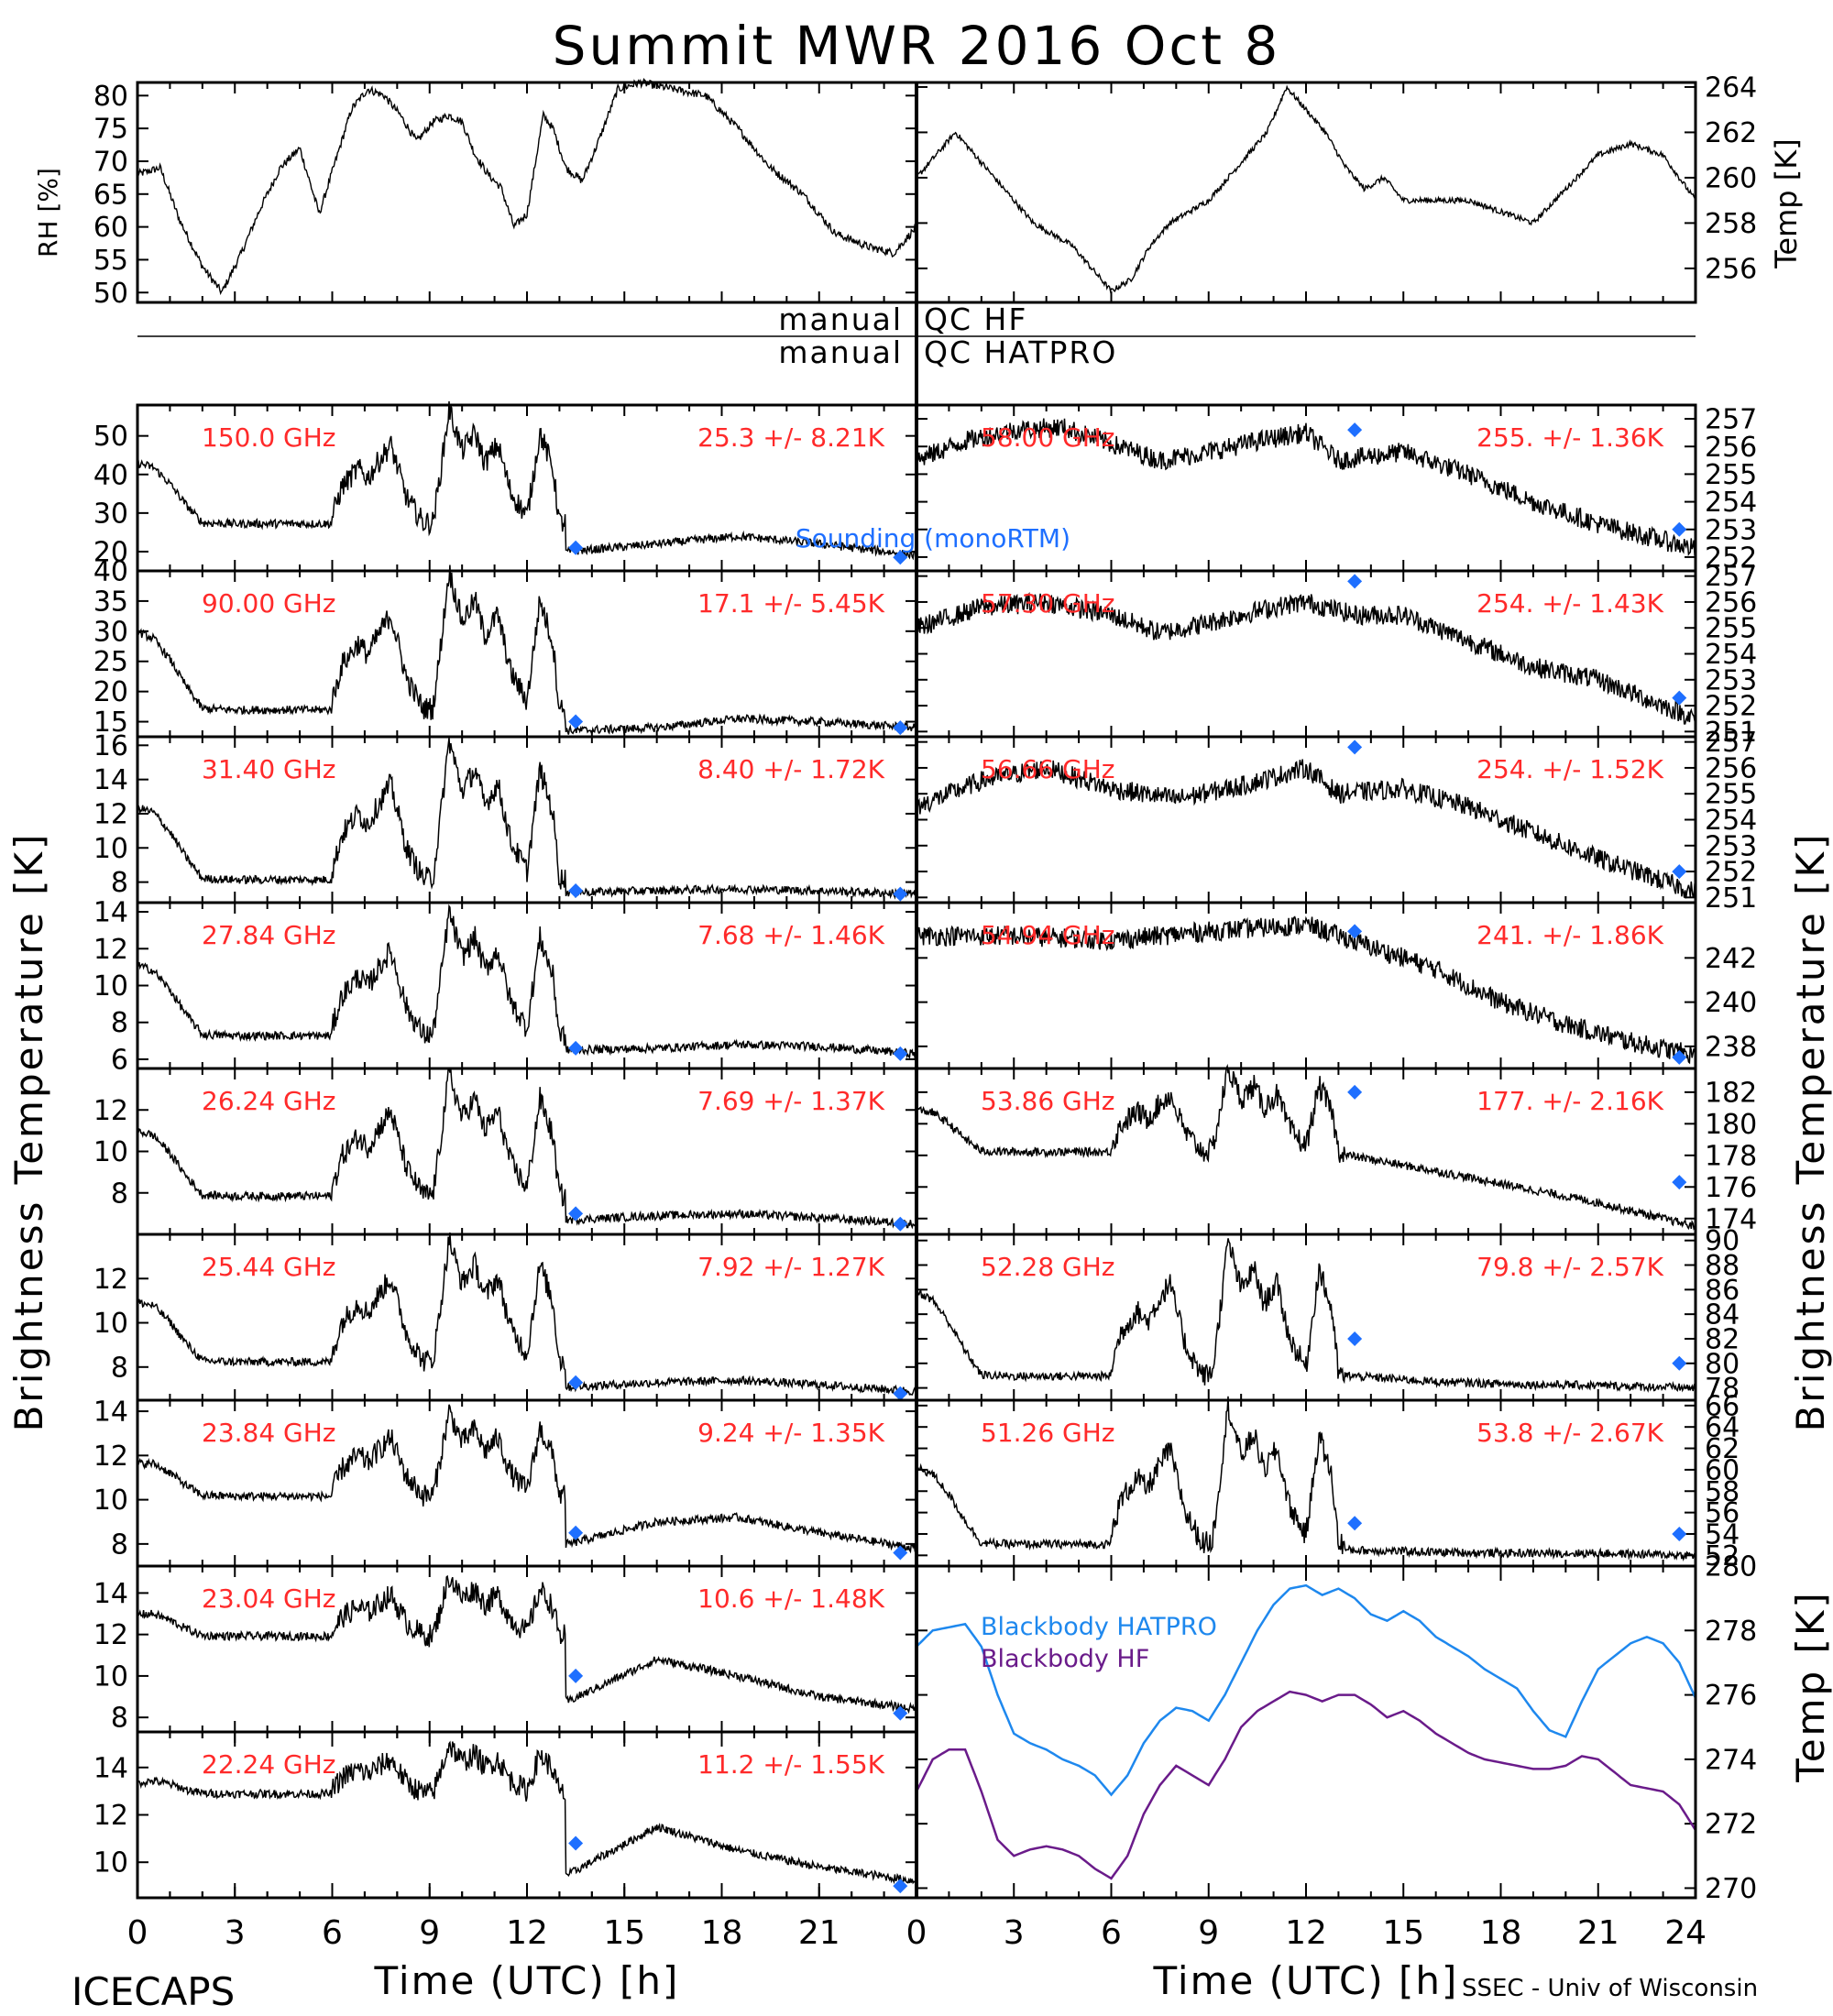  What do you see at coordinates (1722, 1339) in the screenshot?
I see `y-tick-label: 82` at bounding box center [1722, 1339].